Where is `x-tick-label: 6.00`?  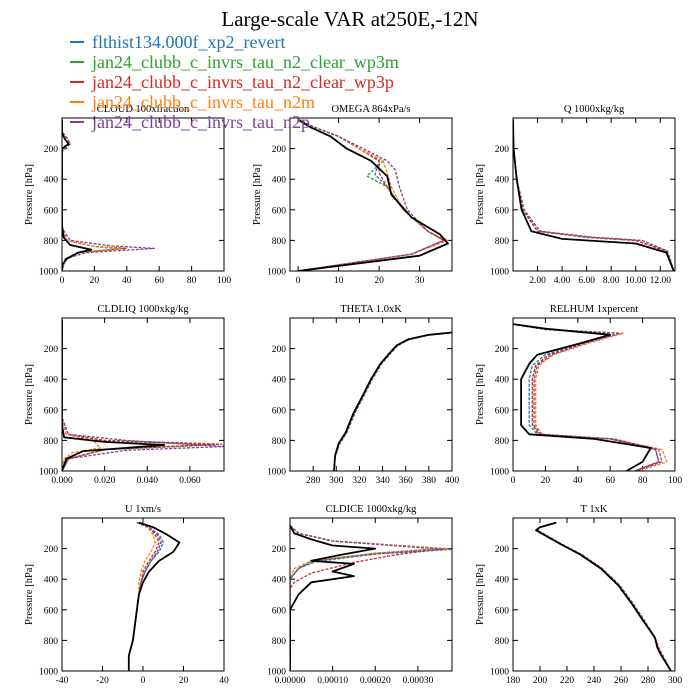 x-tick-label: 6.00 is located at coordinates (586, 281).